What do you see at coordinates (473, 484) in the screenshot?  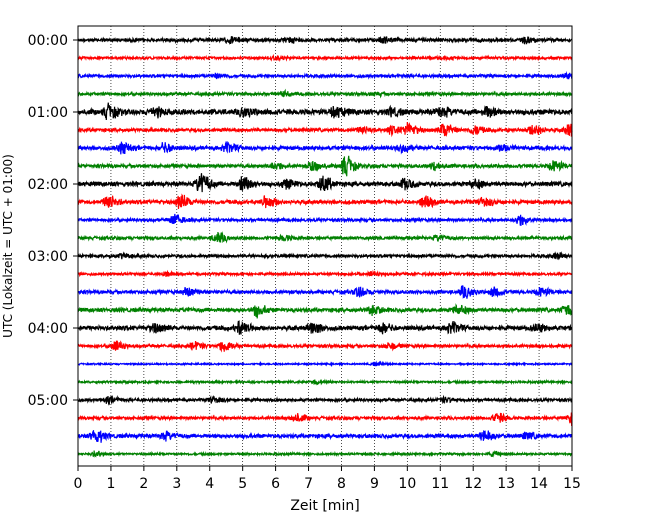 I see `x-tick-label: 12` at bounding box center [473, 484].